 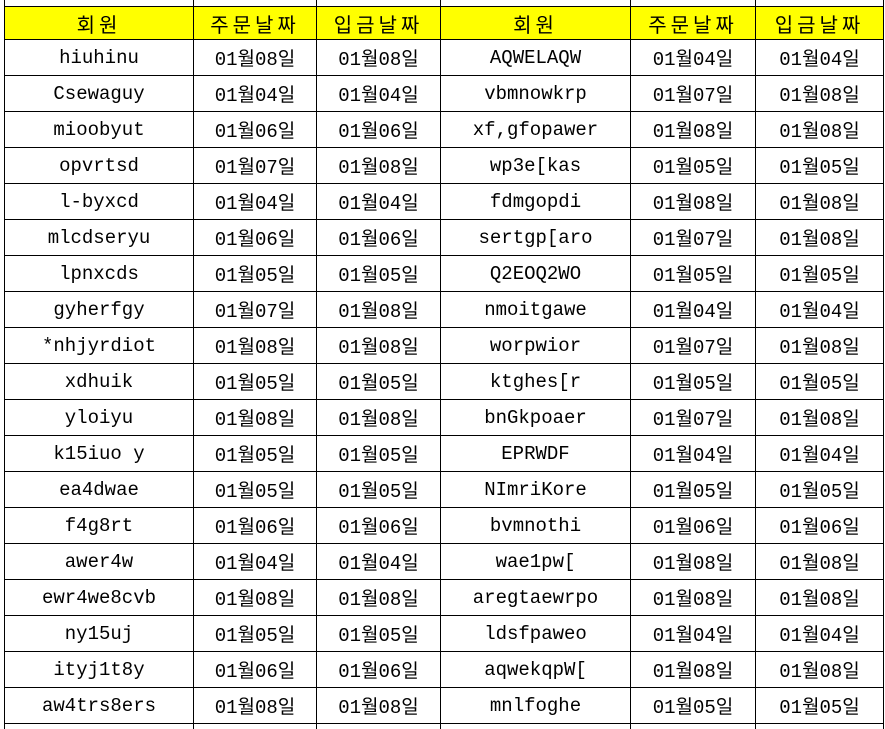 I want to click on member-cell: NImriKore, so click(x=536, y=490).